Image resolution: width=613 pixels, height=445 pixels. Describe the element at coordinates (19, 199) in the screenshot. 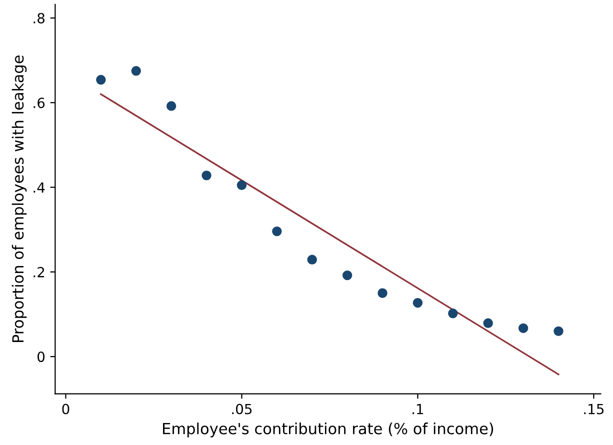

I see `y-axis-title: Proportion of employees with leakage` at that location.